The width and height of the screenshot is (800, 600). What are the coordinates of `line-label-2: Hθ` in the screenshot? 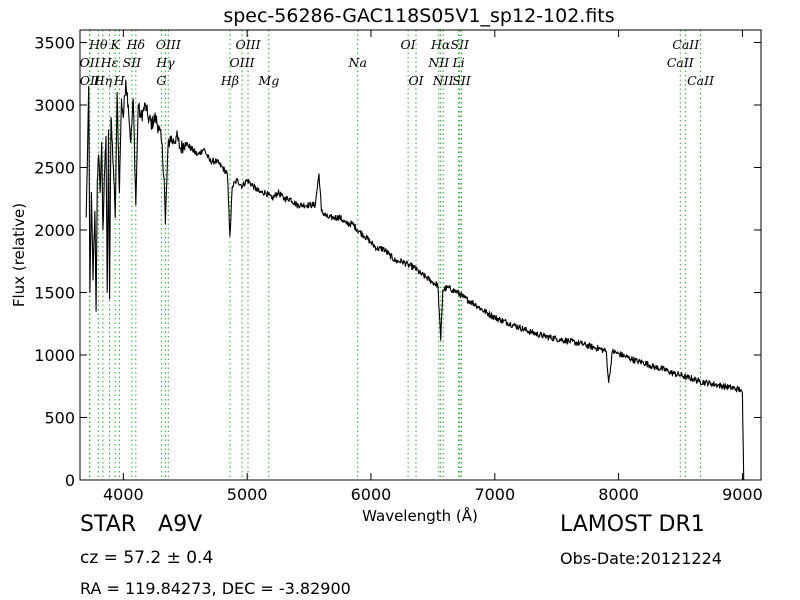 It's located at (98, 44).